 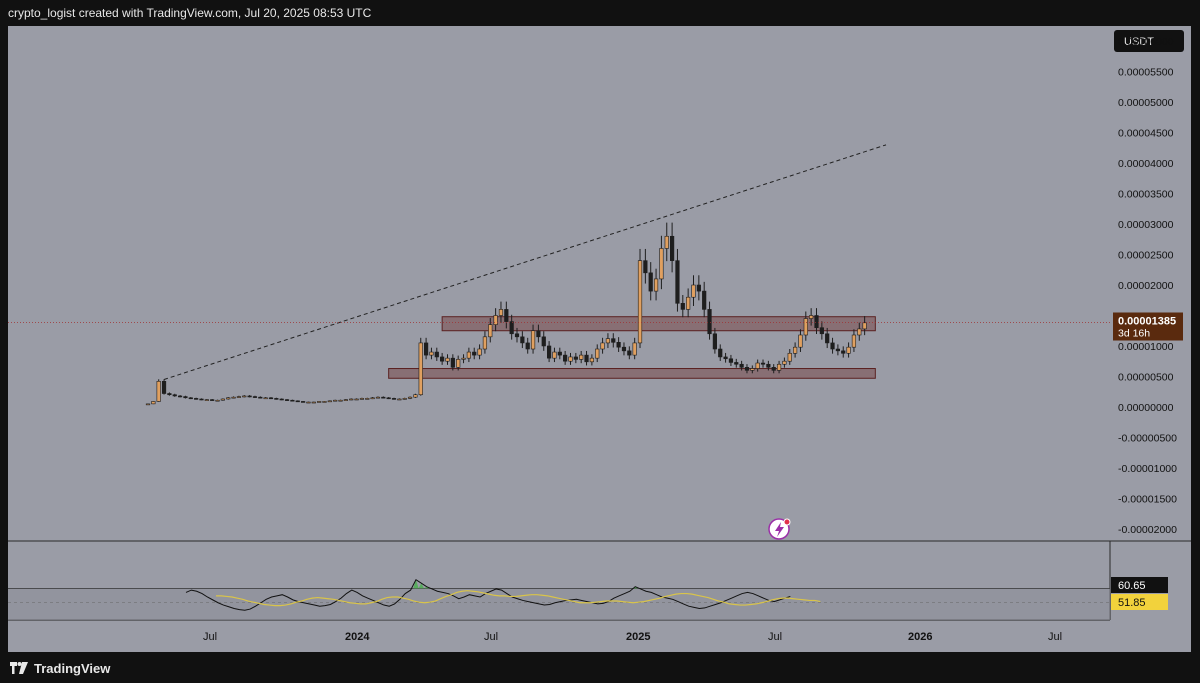 I want to click on lightning-bolt-icon, so click(x=779, y=529).